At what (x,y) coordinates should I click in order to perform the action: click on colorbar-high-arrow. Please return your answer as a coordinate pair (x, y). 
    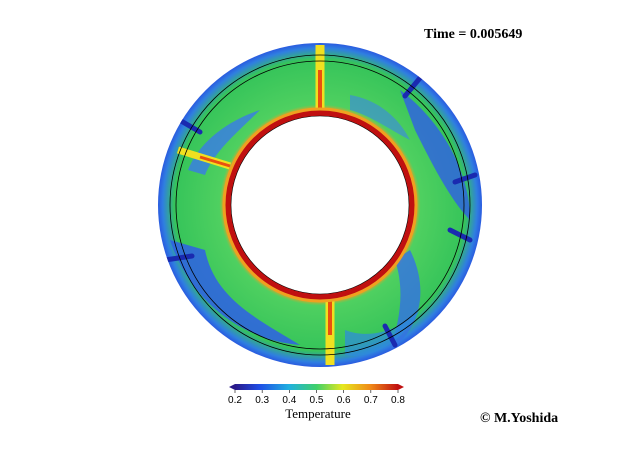
    Looking at the image, I should click on (401, 387).